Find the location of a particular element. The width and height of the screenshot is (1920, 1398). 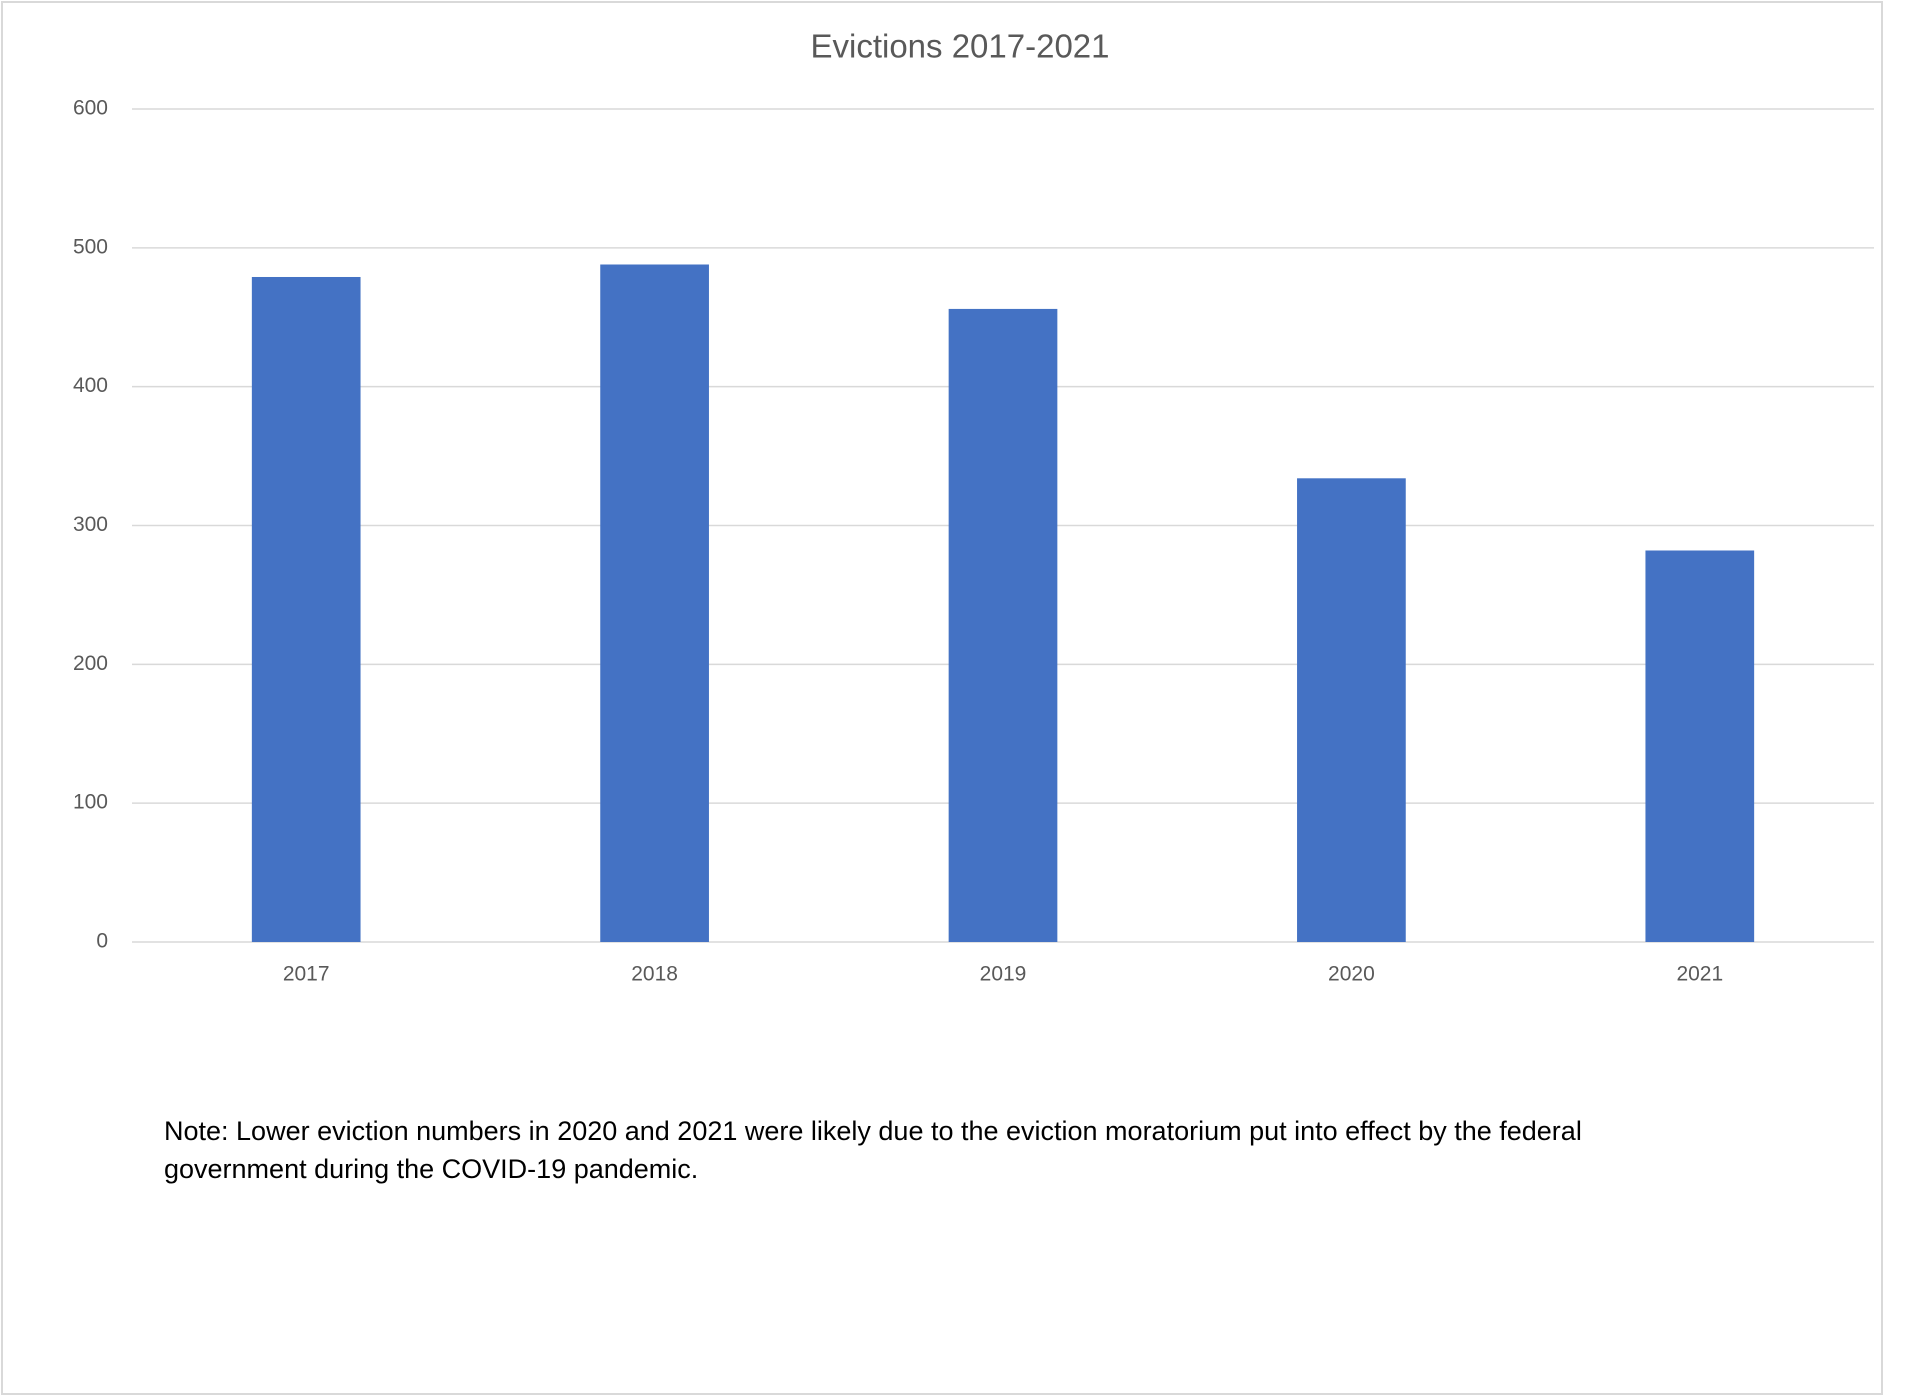

y-tick-label: 200 is located at coordinates (90, 663).